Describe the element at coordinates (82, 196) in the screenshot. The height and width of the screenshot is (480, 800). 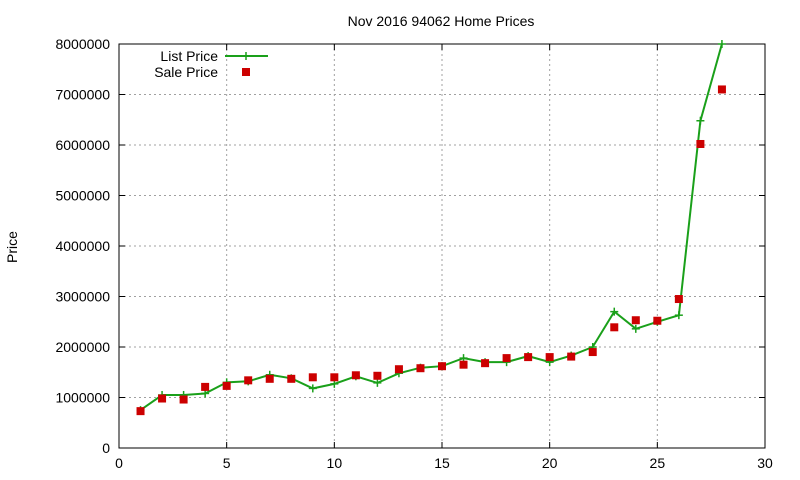
I see `y-tick-label: 5000000` at that location.